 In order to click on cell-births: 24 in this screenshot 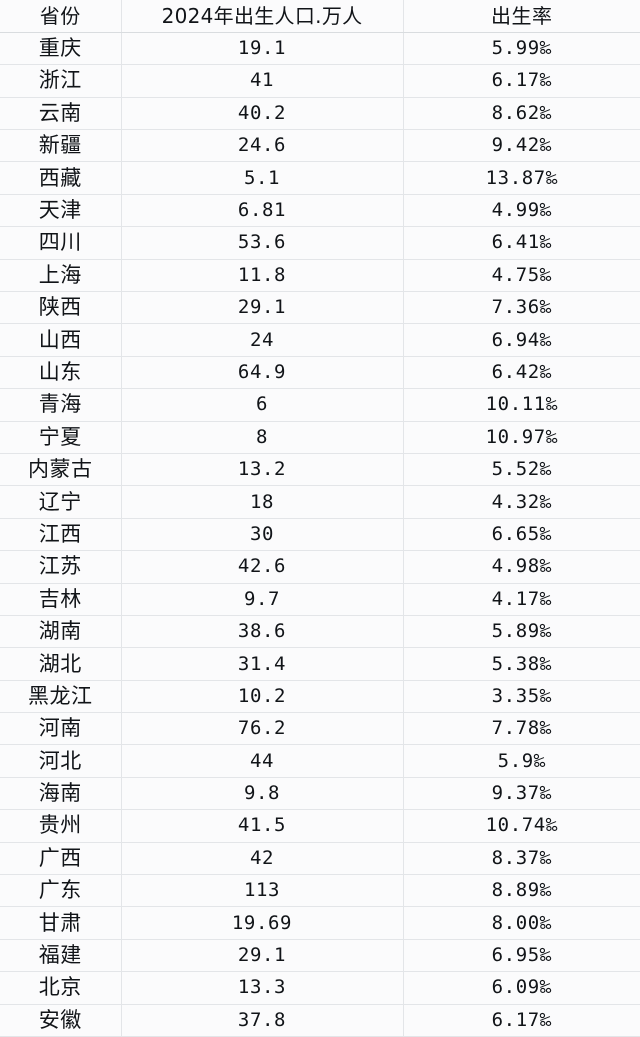, I will do `click(262, 340)`.